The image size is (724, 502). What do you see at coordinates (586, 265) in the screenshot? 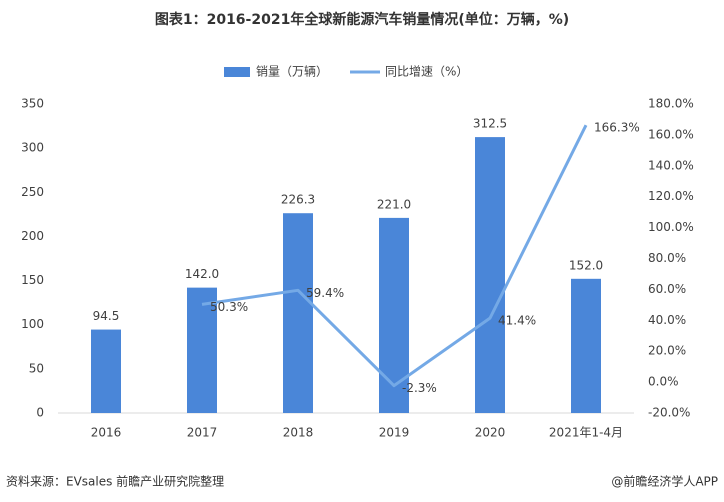
I see `bar-value-label: 152.0` at bounding box center [586, 265].